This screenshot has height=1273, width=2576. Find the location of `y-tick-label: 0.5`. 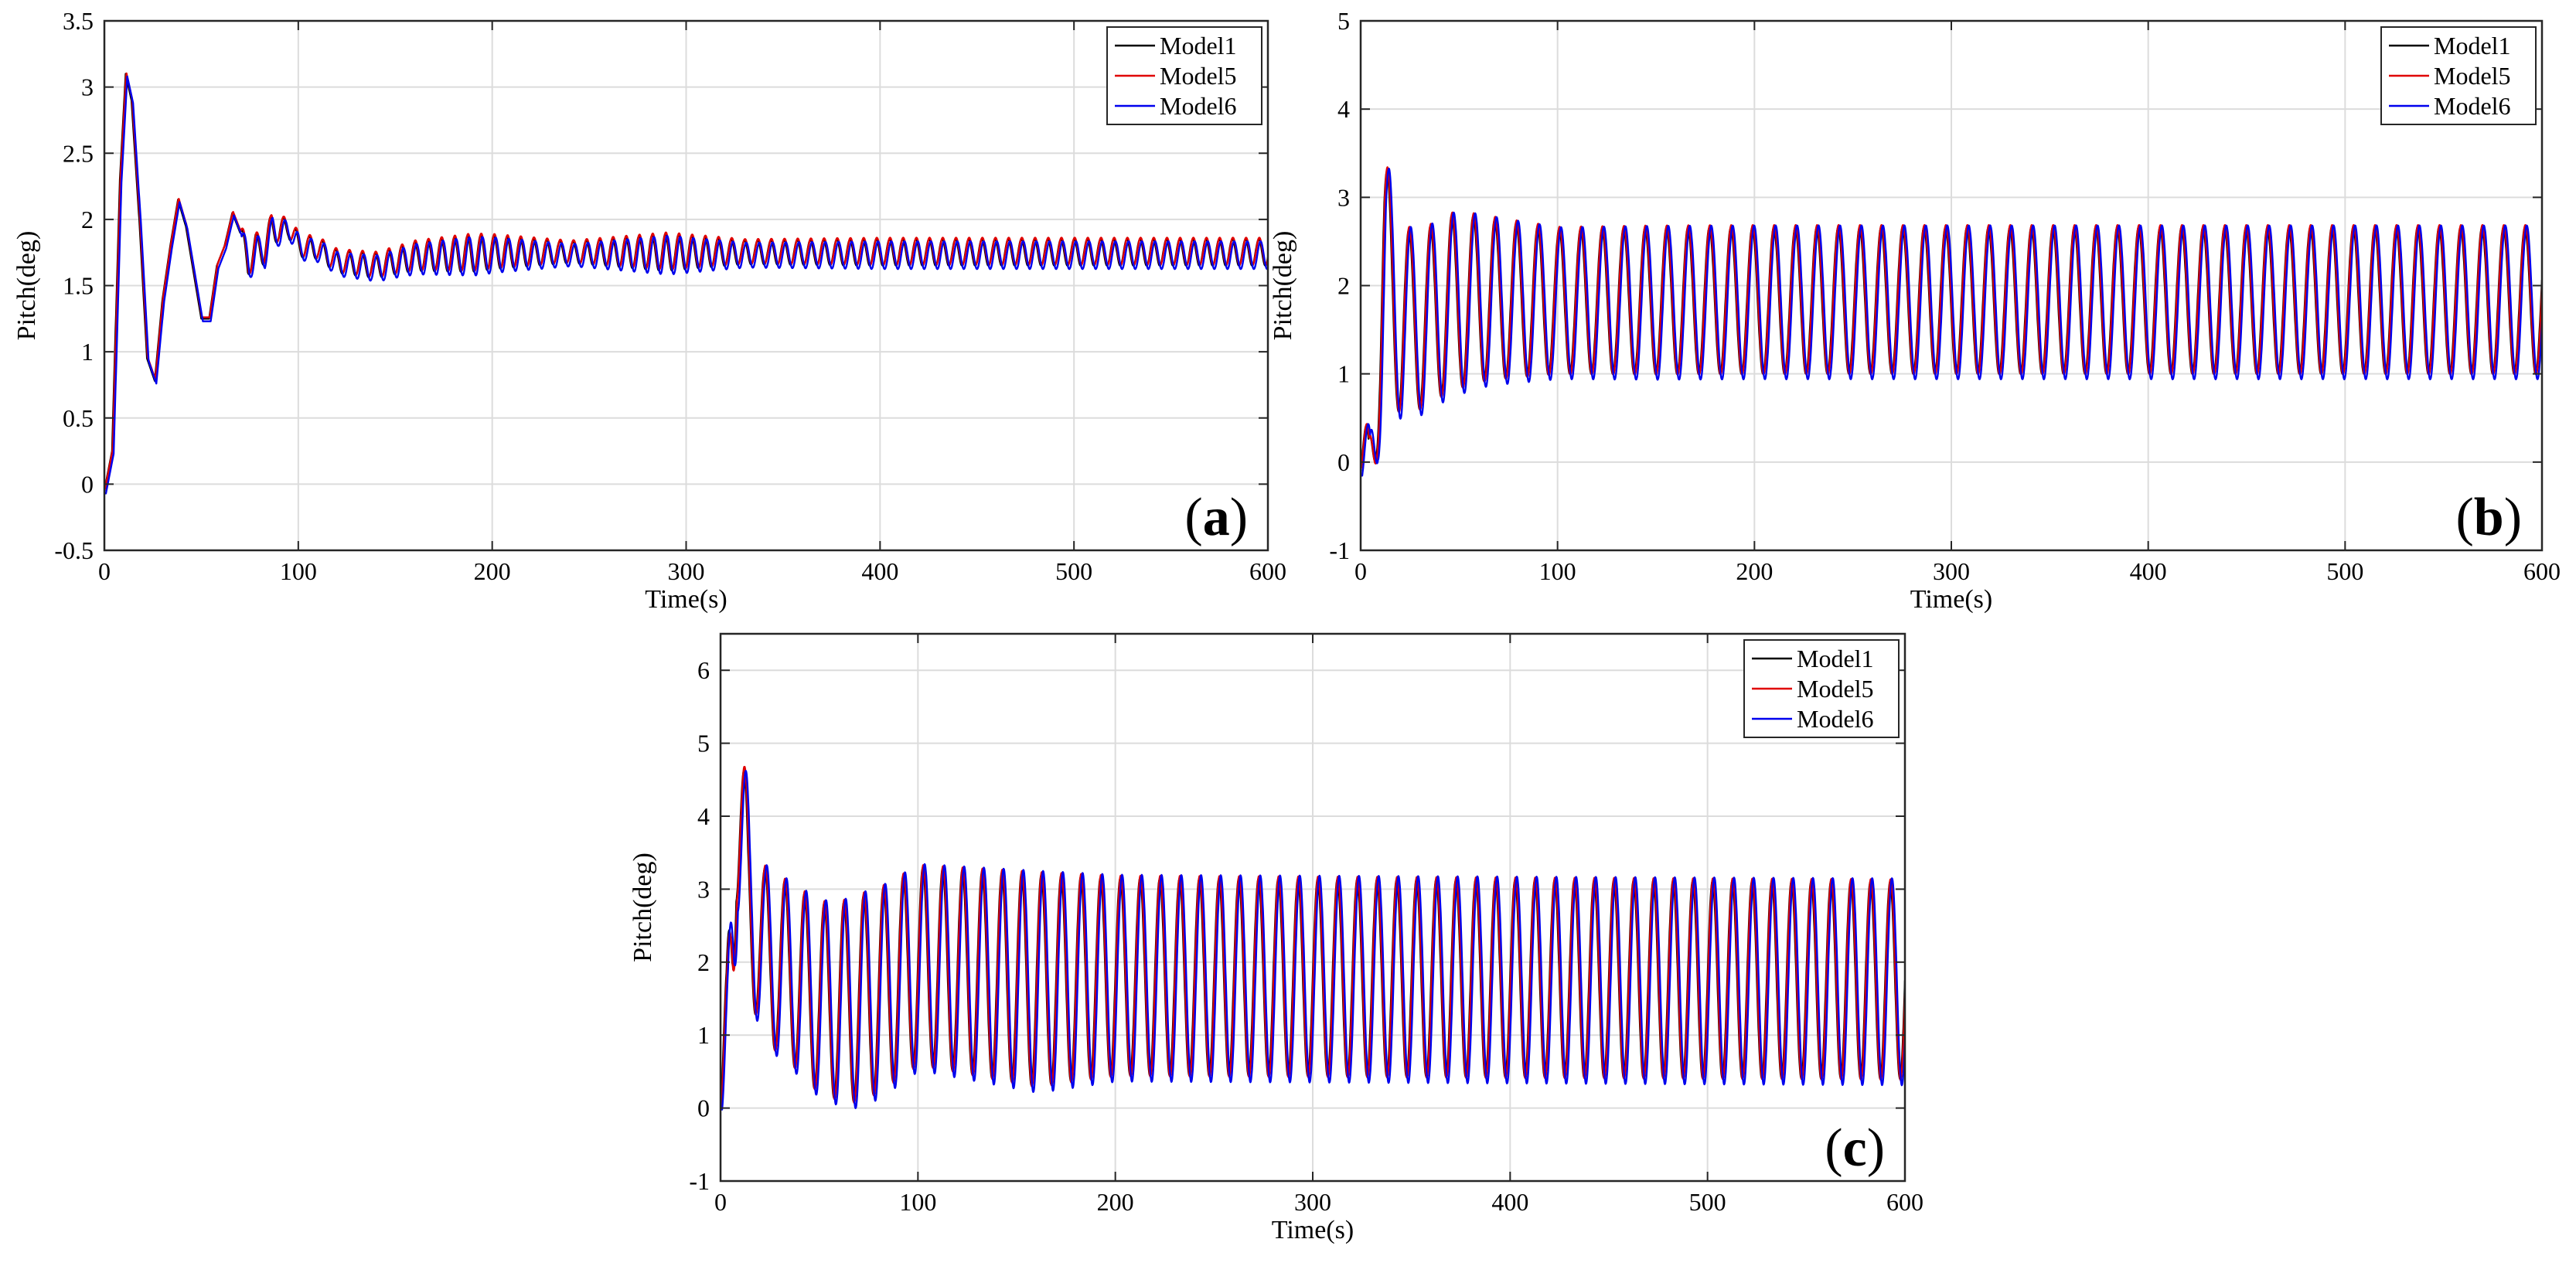

y-tick-label: 0.5 is located at coordinates (78, 418).